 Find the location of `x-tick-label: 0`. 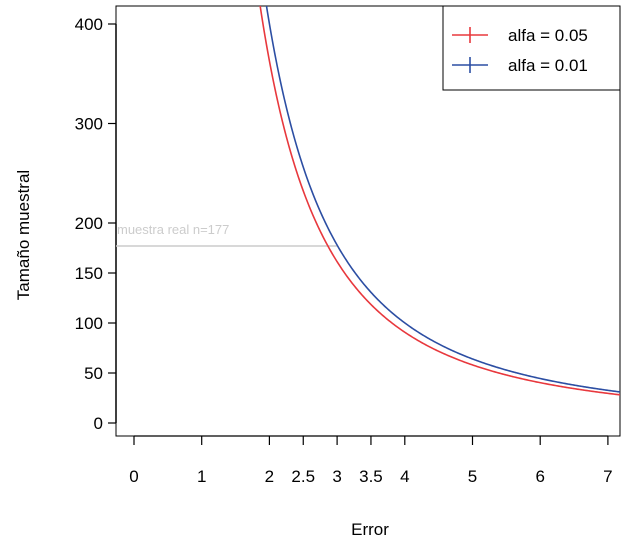

x-tick-label: 0 is located at coordinates (133, 476).